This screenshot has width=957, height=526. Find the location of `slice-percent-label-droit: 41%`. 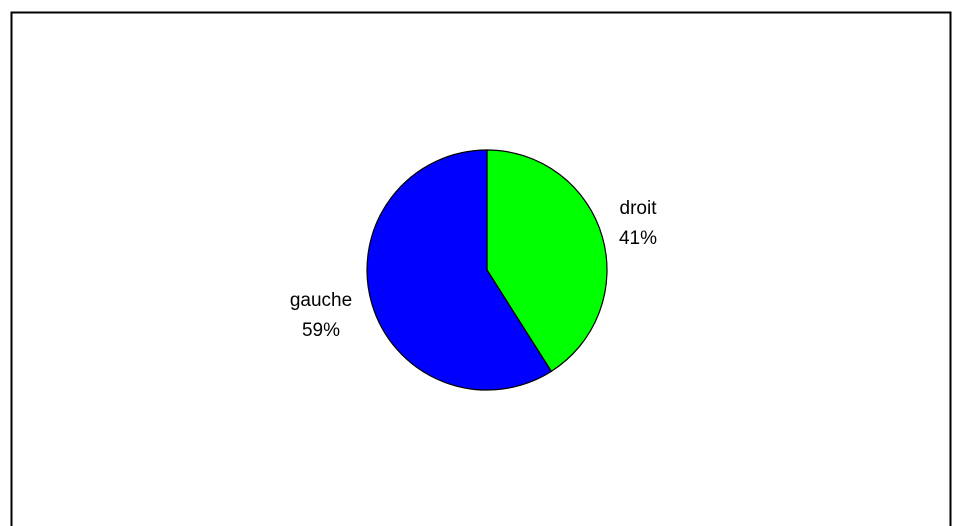

slice-percent-label-droit: 41% is located at coordinates (638, 238).